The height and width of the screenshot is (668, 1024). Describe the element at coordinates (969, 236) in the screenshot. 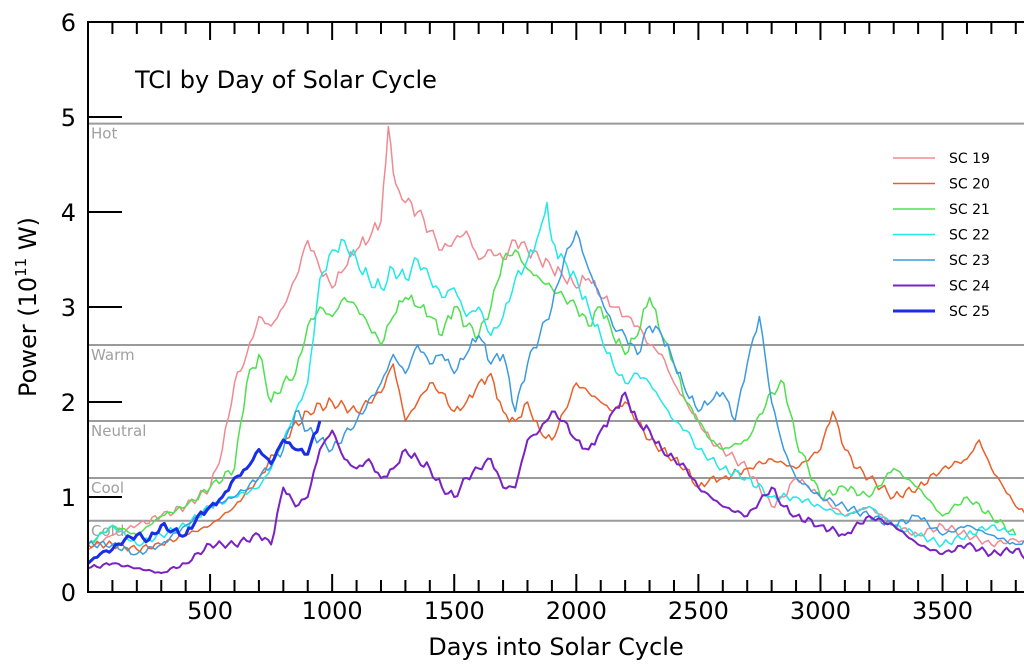

I see `legend-label-sc-22: SC 22` at that location.